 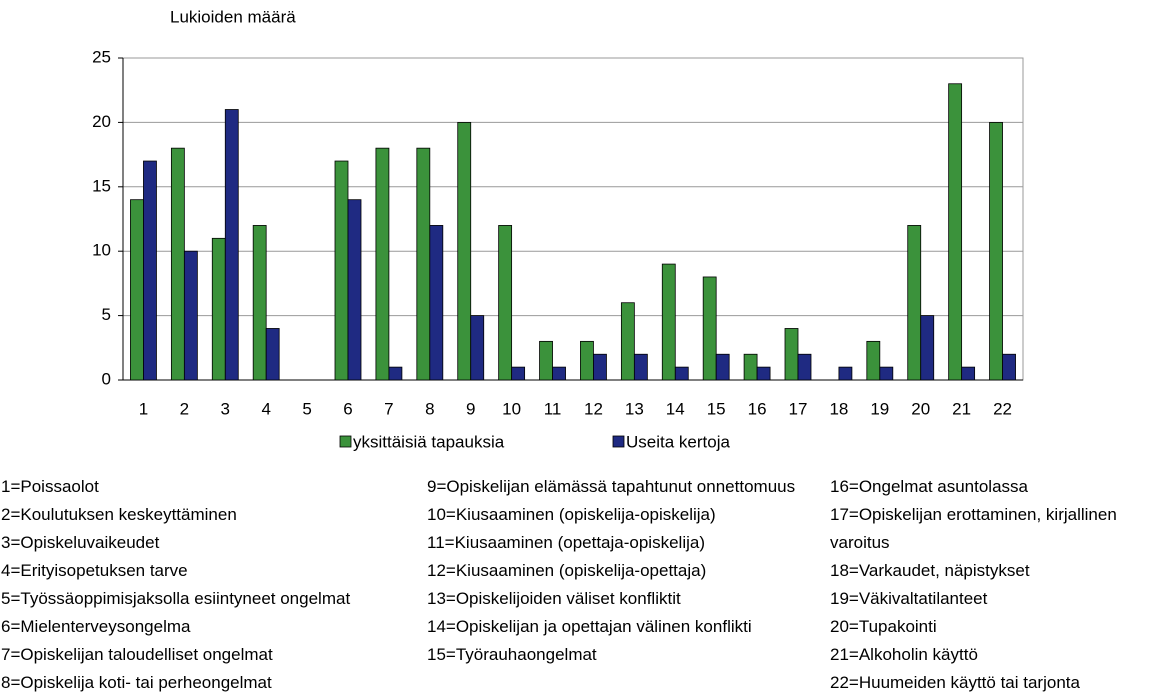 I want to click on x-tick-label: 8, so click(x=429, y=408).